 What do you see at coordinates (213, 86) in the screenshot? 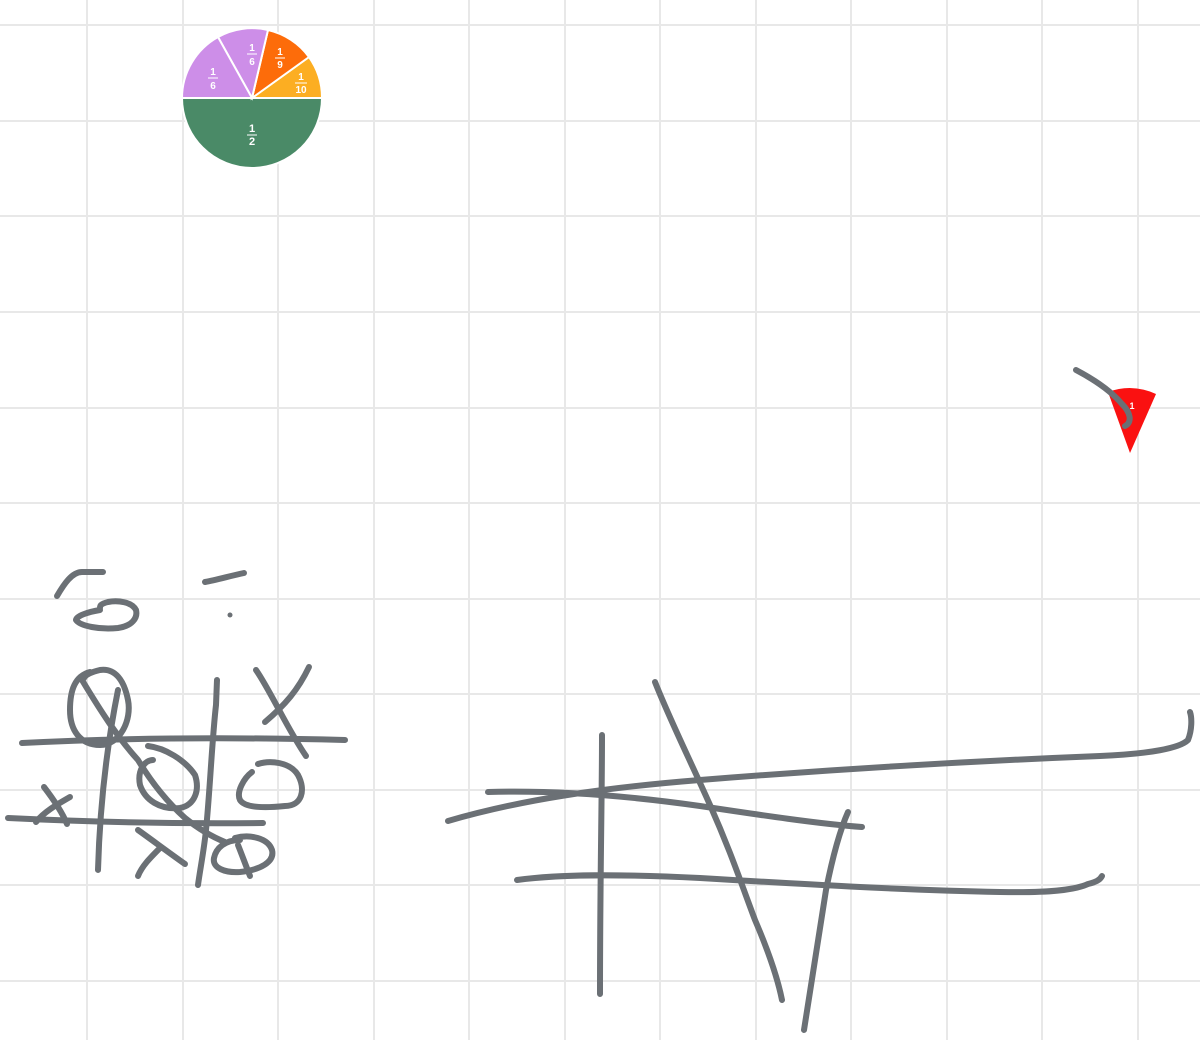
I see `fraction-sixth-b-denominator: 6` at bounding box center [213, 86].